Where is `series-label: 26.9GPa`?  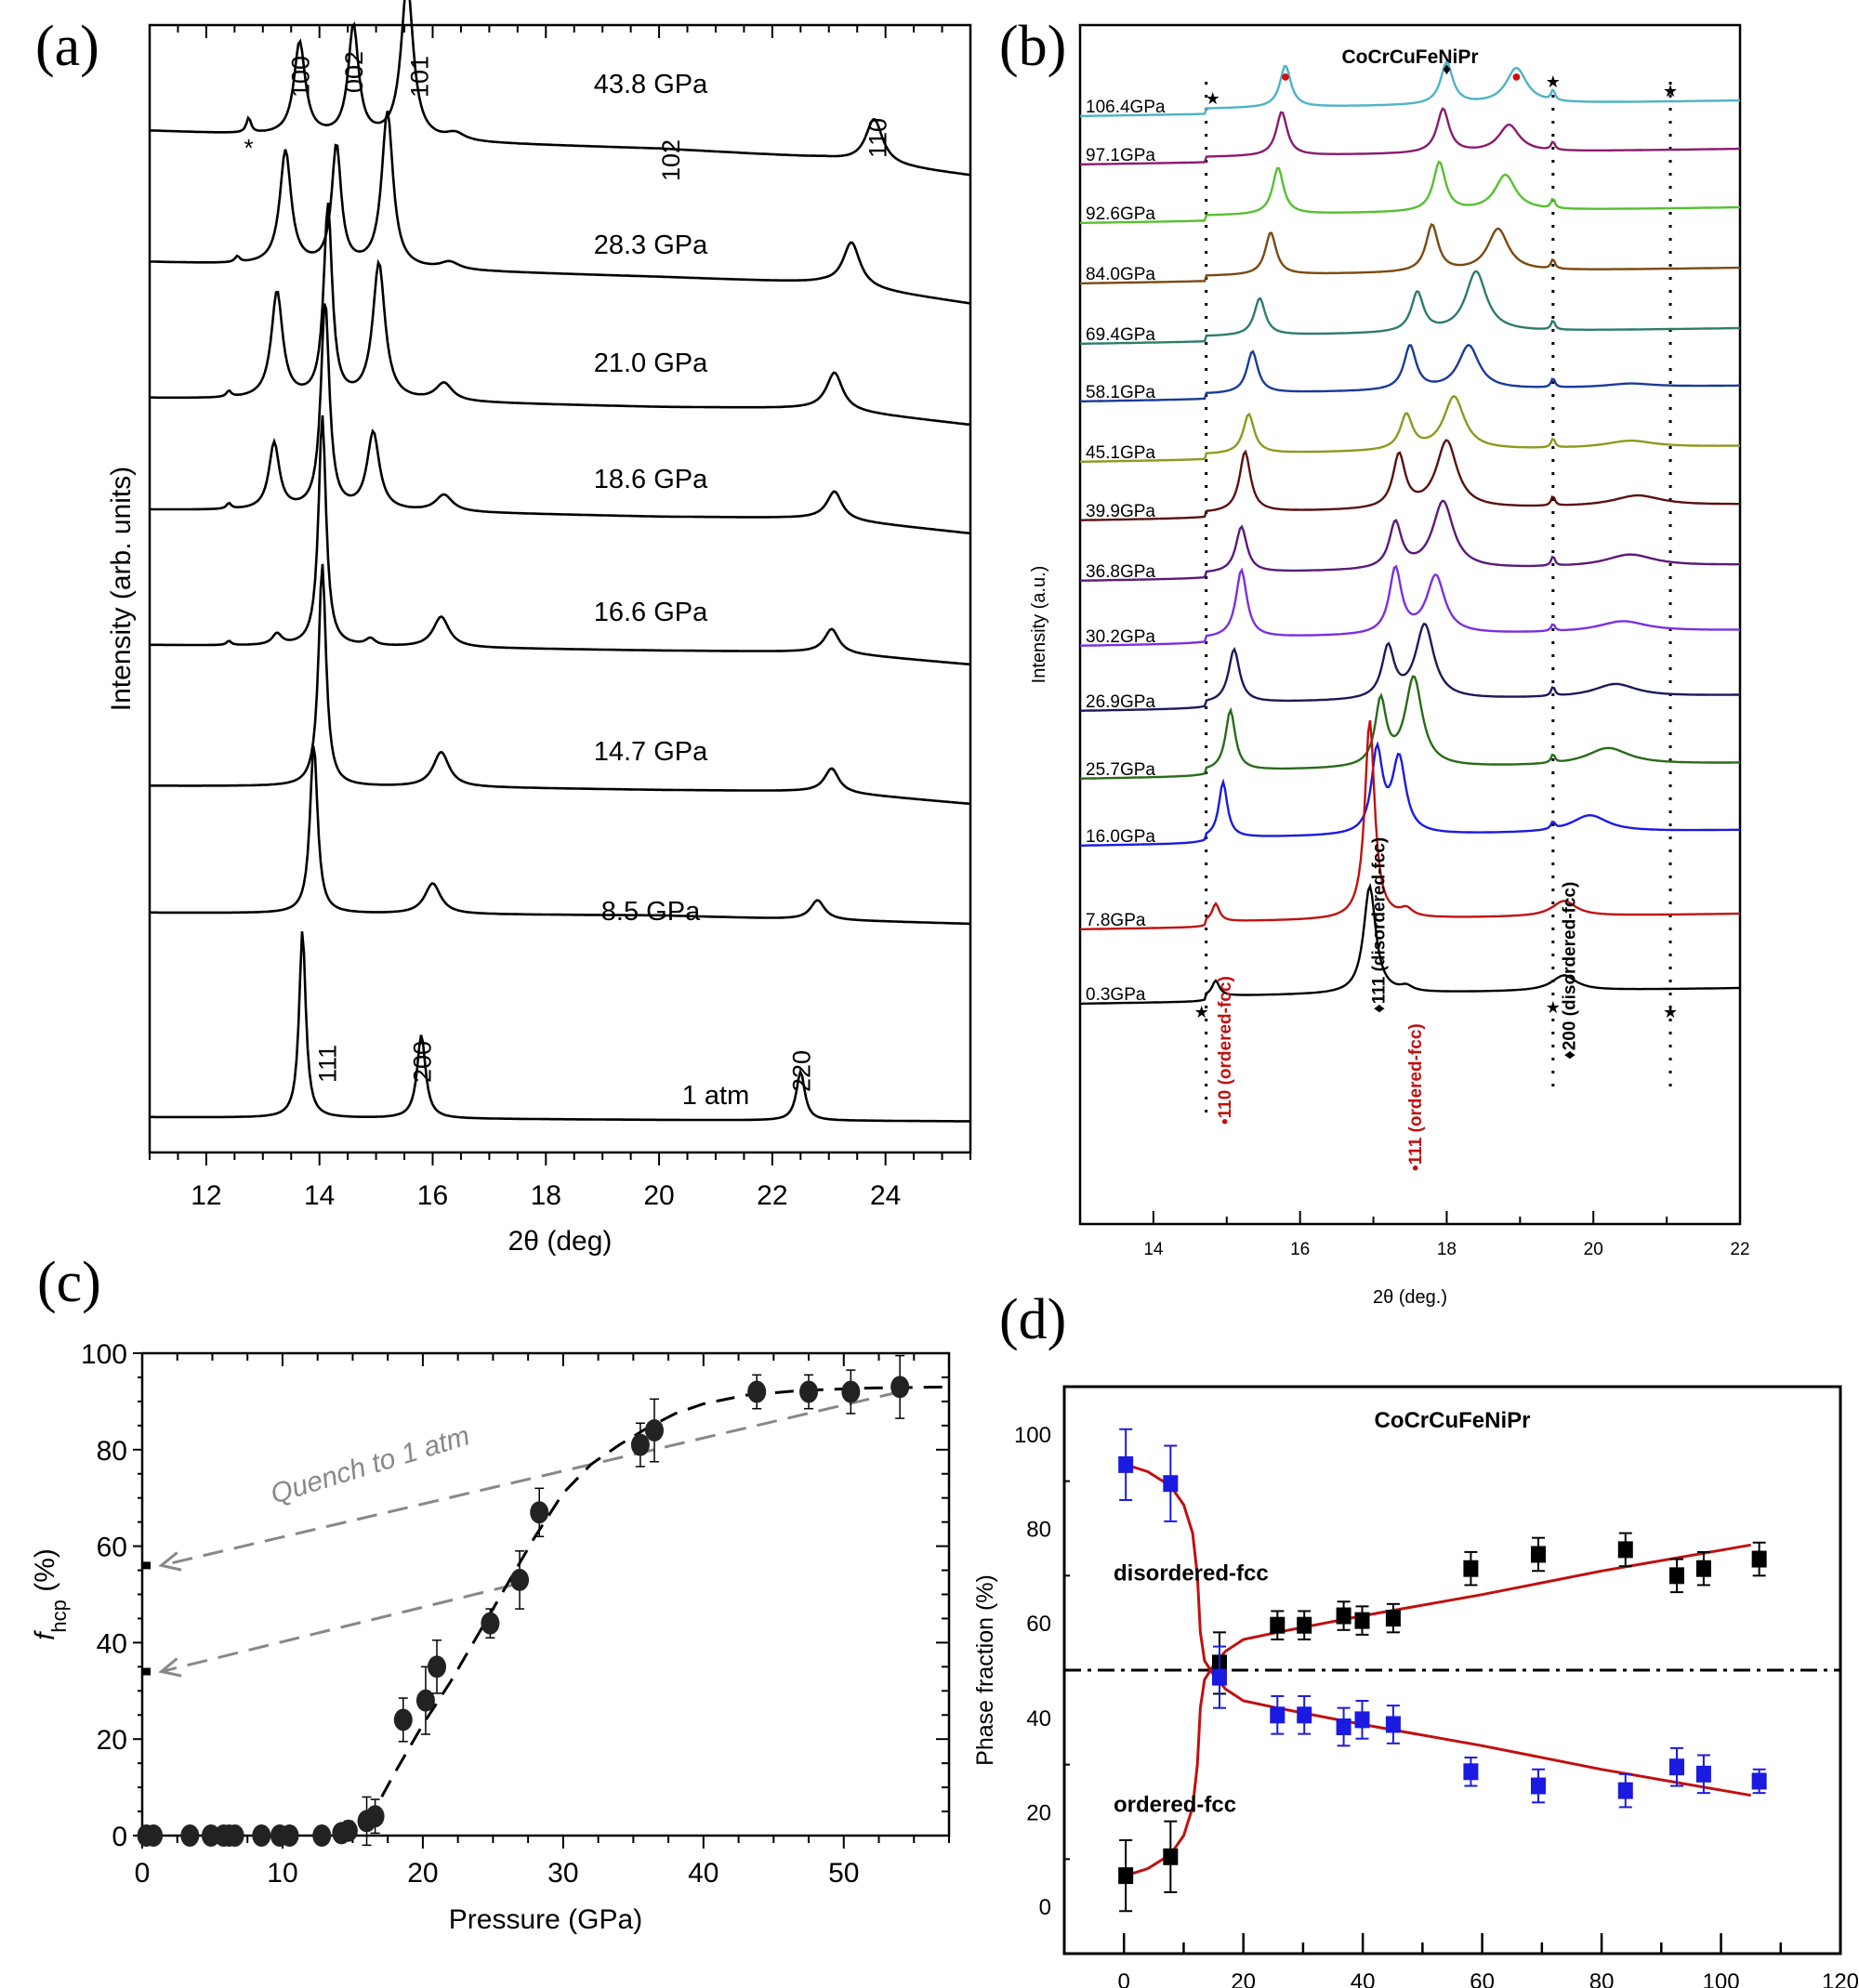
series-label: 26.9GPa is located at coordinates (1120, 702).